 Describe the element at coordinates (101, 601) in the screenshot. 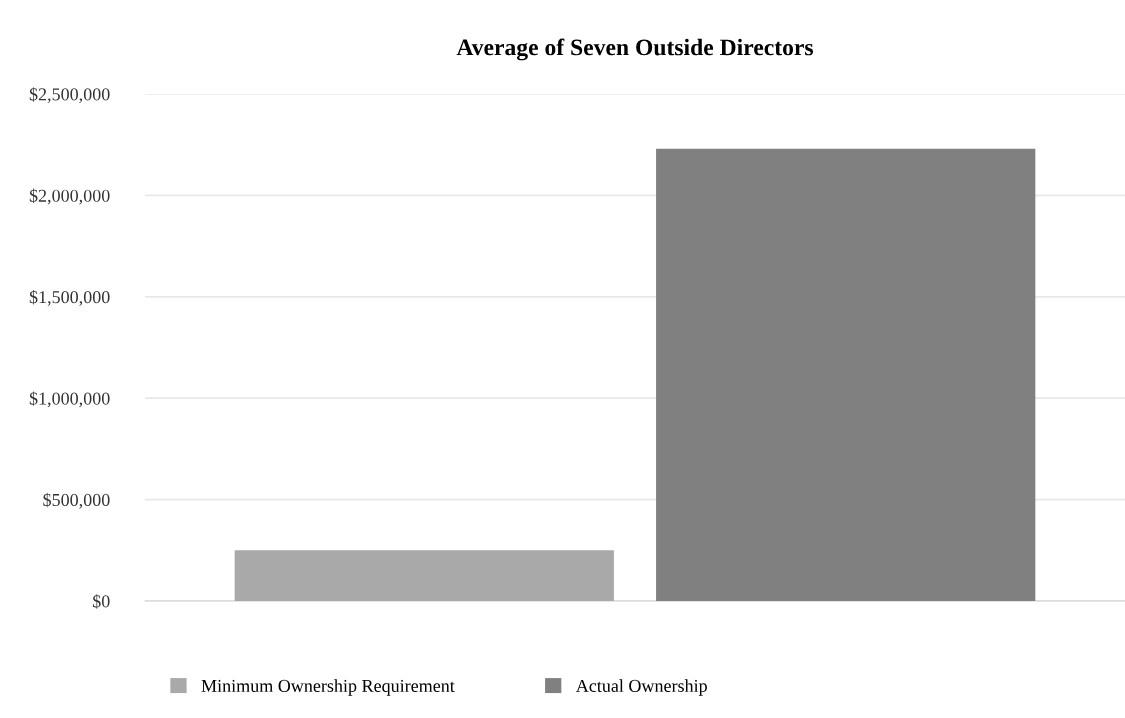

I see `y-tick-label: $0` at that location.